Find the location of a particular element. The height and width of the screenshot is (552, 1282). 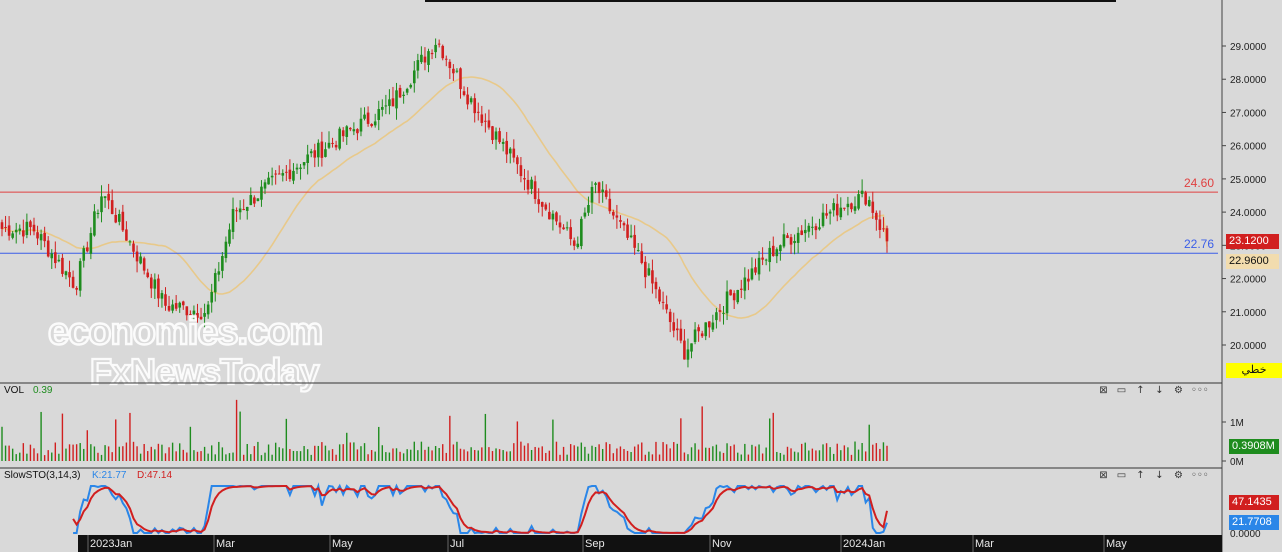

support-level-label: 22.76 is located at coordinates (1199, 244).